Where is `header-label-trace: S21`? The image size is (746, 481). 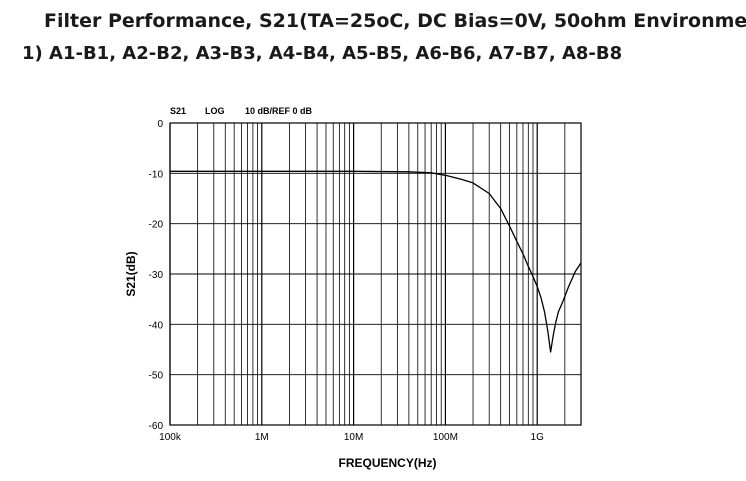 header-label-trace: S21 is located at coordinates (178, 111).